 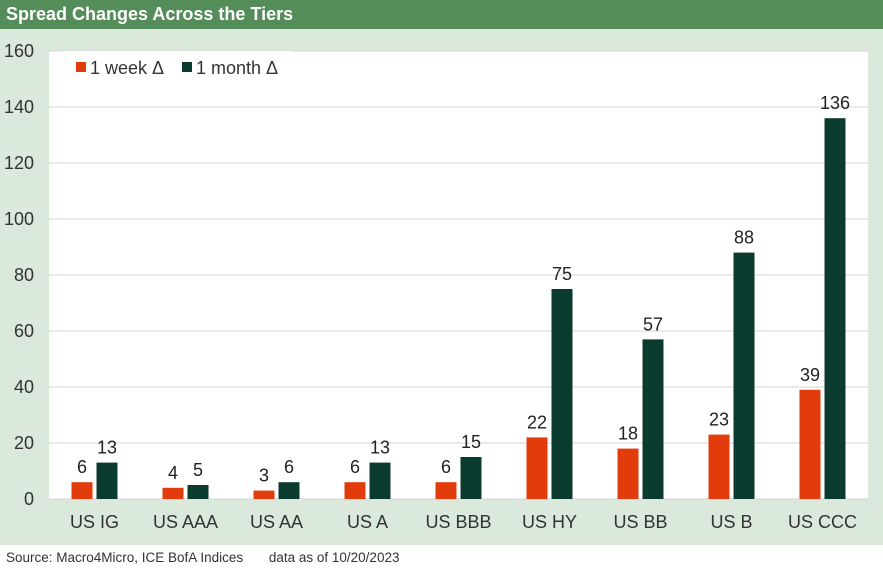 What do you see at coordinates (640, 522) in the screenshot?
I see `x-tick-label: US BB` at bounding box center [640, 522].